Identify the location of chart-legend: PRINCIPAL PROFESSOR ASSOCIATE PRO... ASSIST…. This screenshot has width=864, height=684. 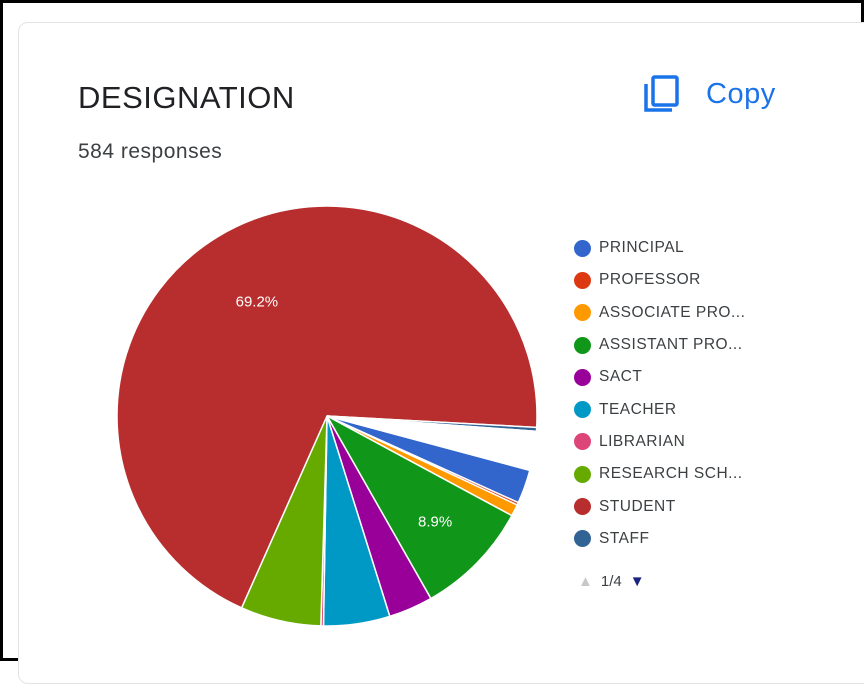
(659, 393).